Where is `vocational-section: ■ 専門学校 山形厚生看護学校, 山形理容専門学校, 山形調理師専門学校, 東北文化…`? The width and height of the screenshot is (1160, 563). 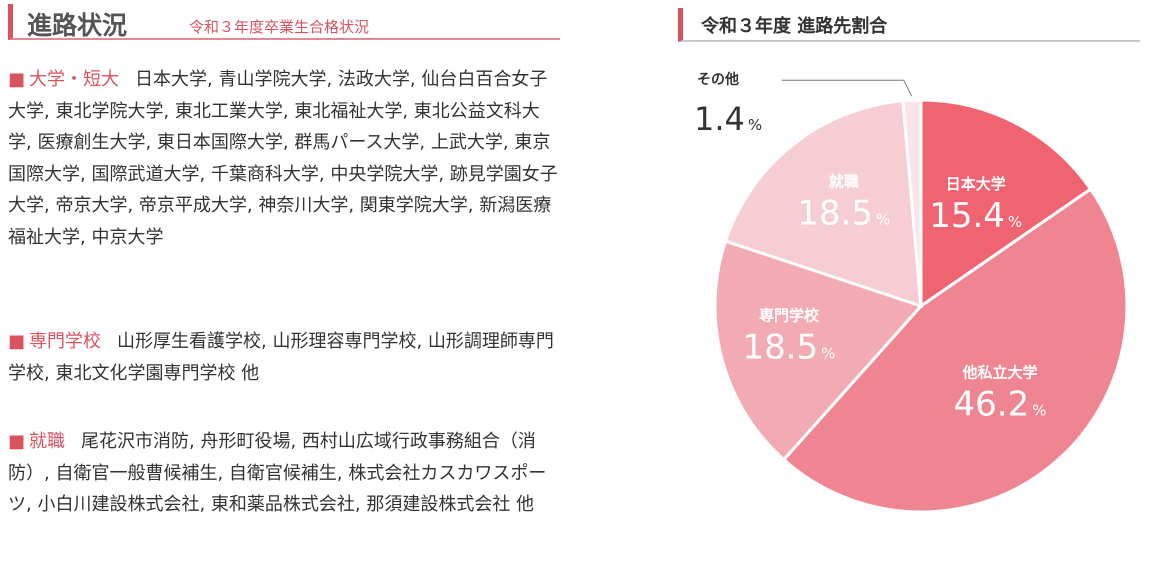
vocational-section: ■ 専門学校 山形厚生看護学校, 山形理容専門学校, 山形調理師専門学校, 東北文化… is located at coordinates (284, 357).